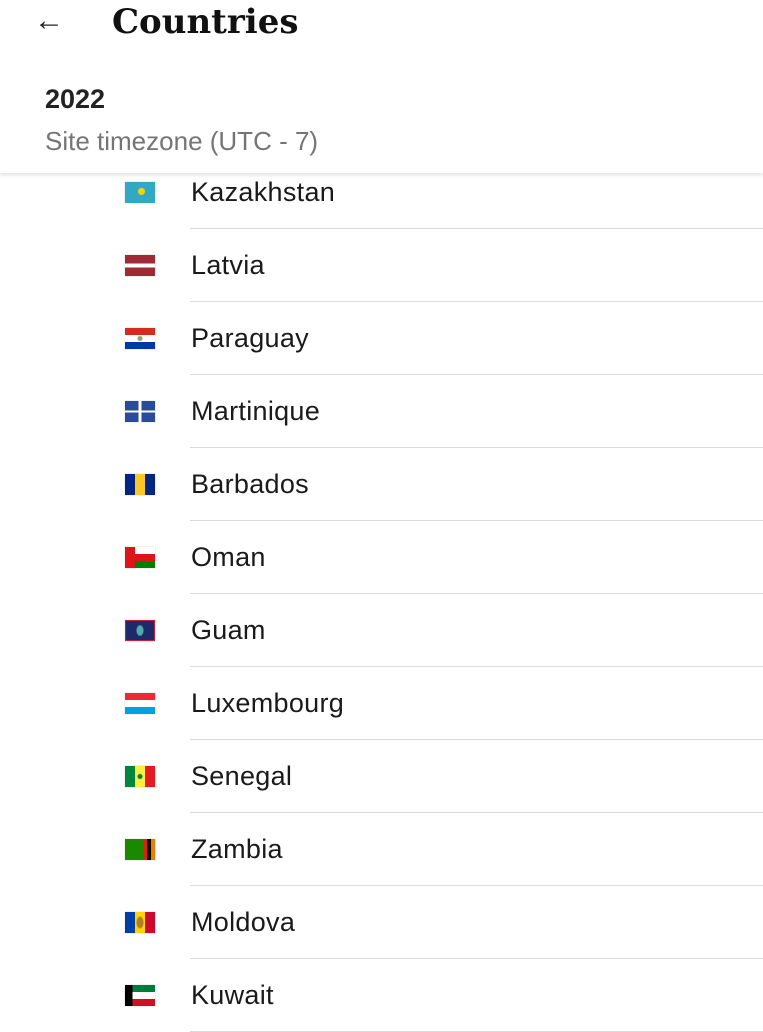 The height and width of the screenshot is (1032, 763). What do you see at coordinates (381, 484) in the screenshot?
I see `country-list-item: Barbados` at bounding box center [381, 484].